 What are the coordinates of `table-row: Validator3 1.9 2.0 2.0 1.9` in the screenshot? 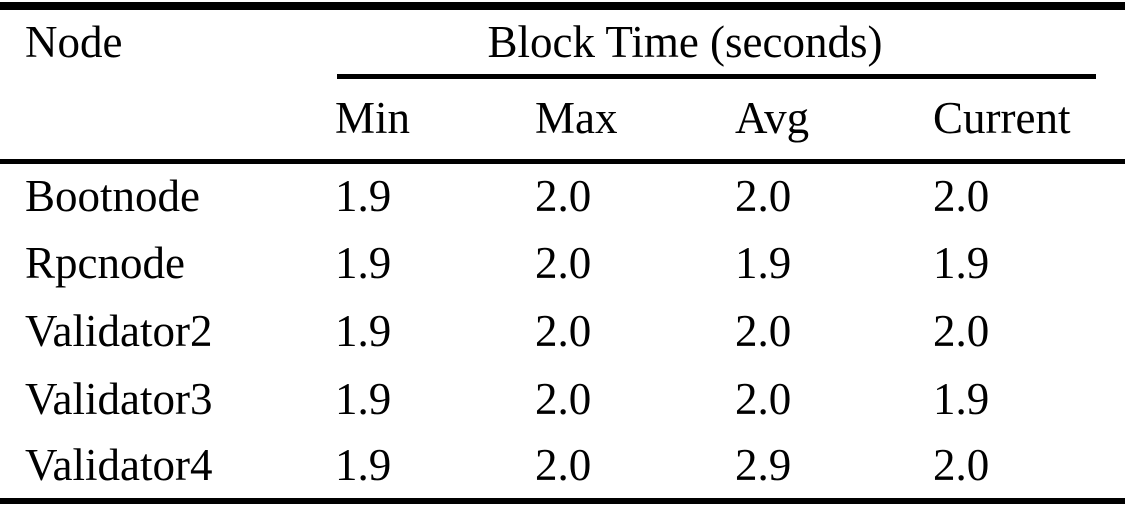 It's located at (562, 399).